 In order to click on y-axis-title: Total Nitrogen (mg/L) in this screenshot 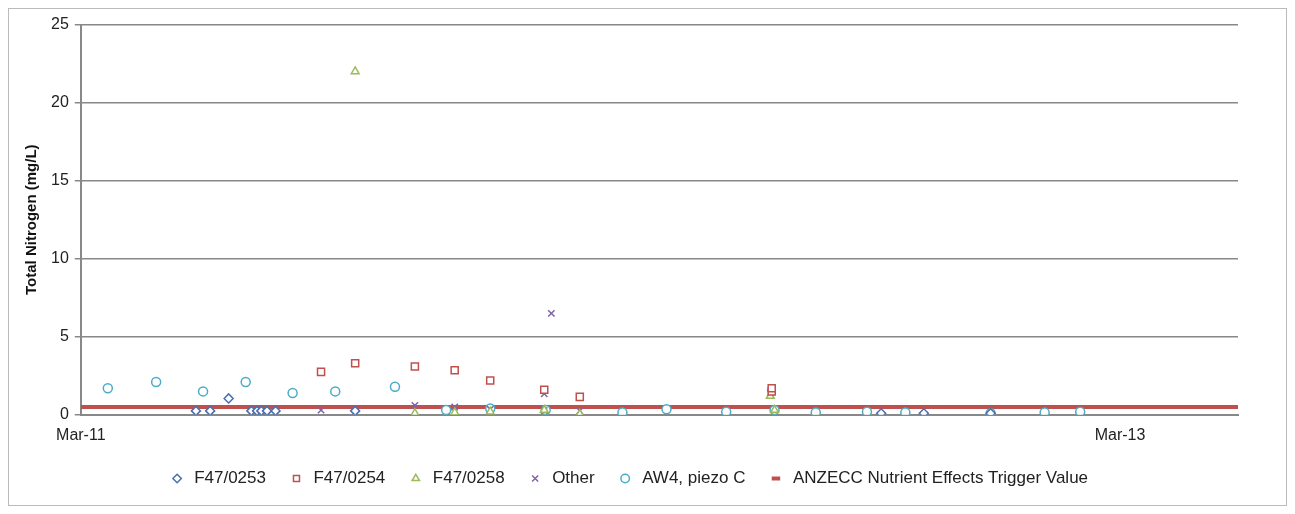, I will do `click(31, 219)`.